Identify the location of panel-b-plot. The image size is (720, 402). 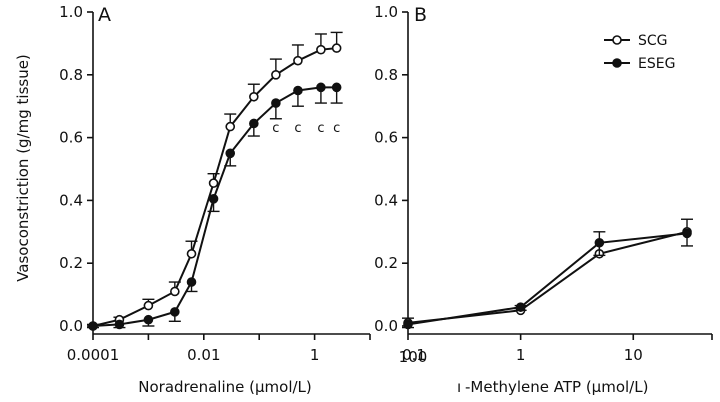
(548, 274).